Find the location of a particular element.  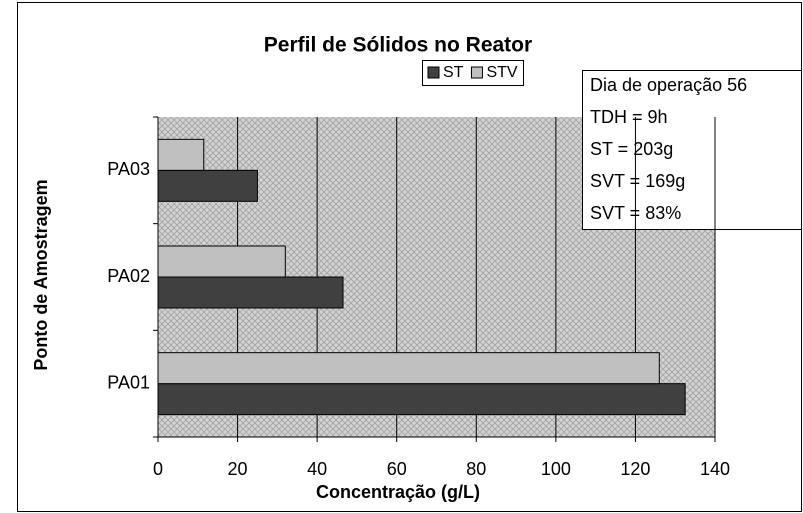

x-tick-label: 140 is located at coordinates (715, 469).